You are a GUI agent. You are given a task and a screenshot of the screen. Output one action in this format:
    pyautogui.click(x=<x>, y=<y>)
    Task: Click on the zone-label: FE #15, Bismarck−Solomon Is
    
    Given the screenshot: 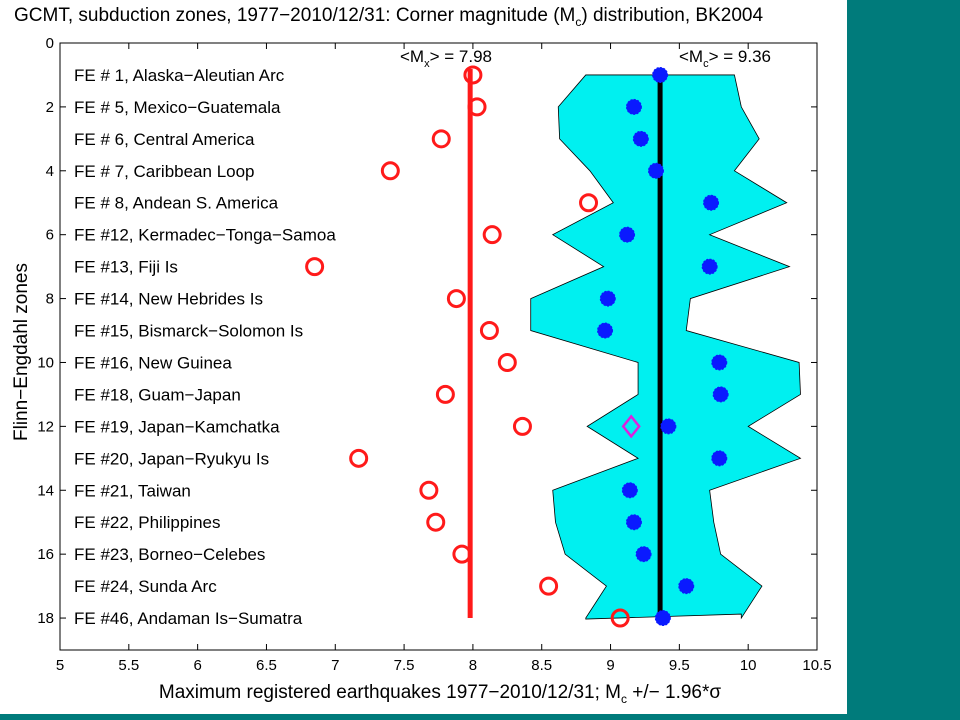 What is the action you would take?
    pyautogui.click(x=188, y=331)
    